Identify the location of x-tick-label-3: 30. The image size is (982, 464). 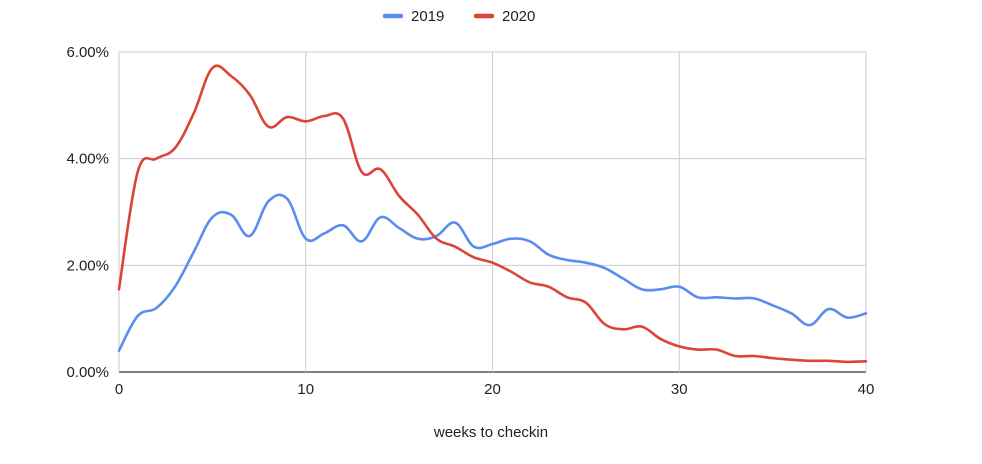
(679, 389).